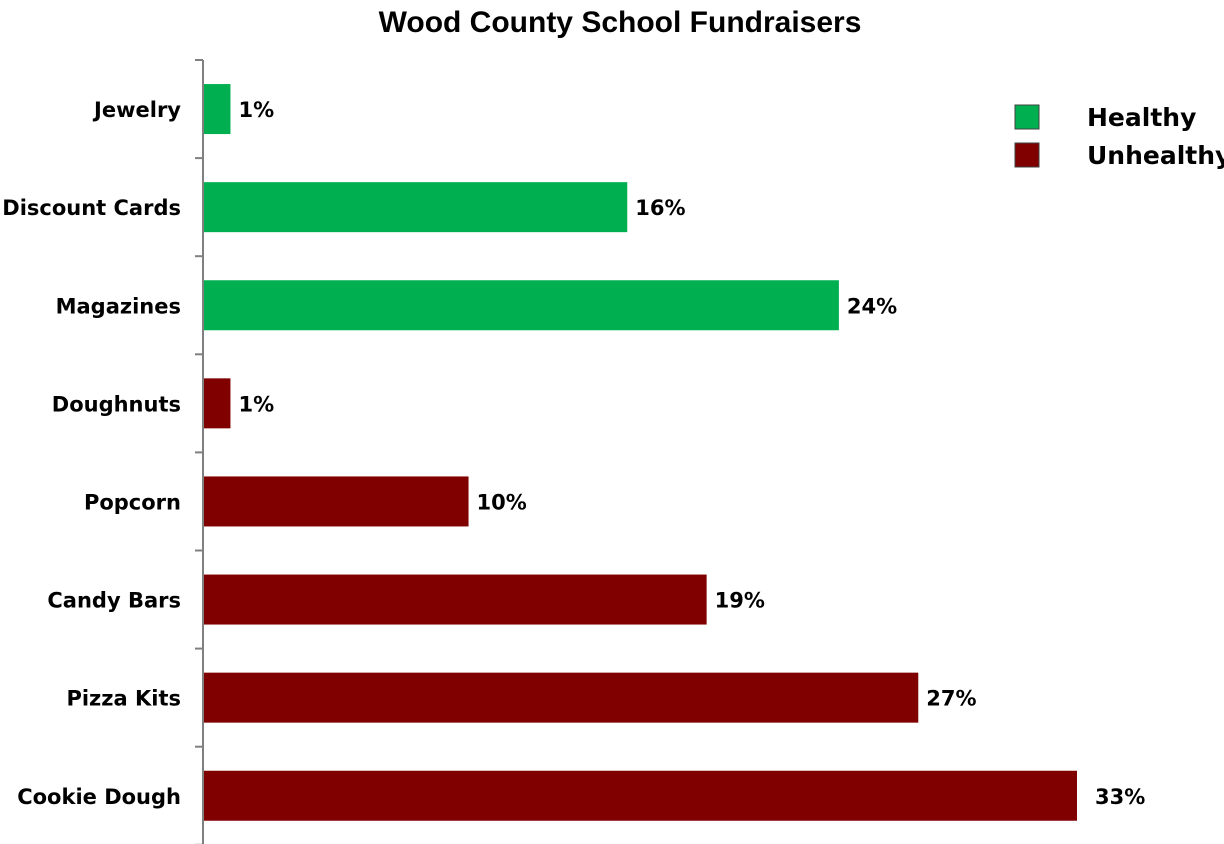 The height and width of the screenshot is (844, 1224). I want to click on category-label: Jewelry, so click(136, 110).